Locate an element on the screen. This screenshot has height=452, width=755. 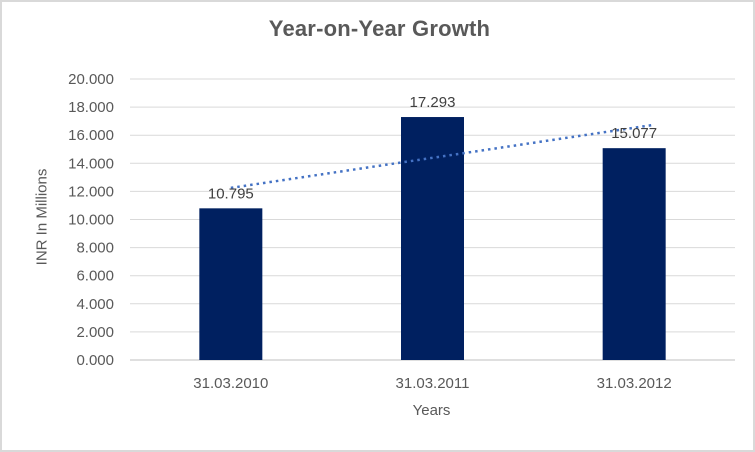
y-tick-label: 18.000 is located at coordinates (91, 107).